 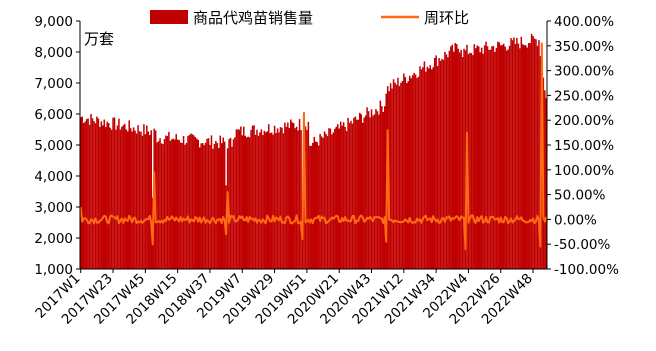 What do you see at coordinates (575, 220) in the screenshot?
I see `y-right-tick-label: 0.00%` at bounding box center [575, 220].